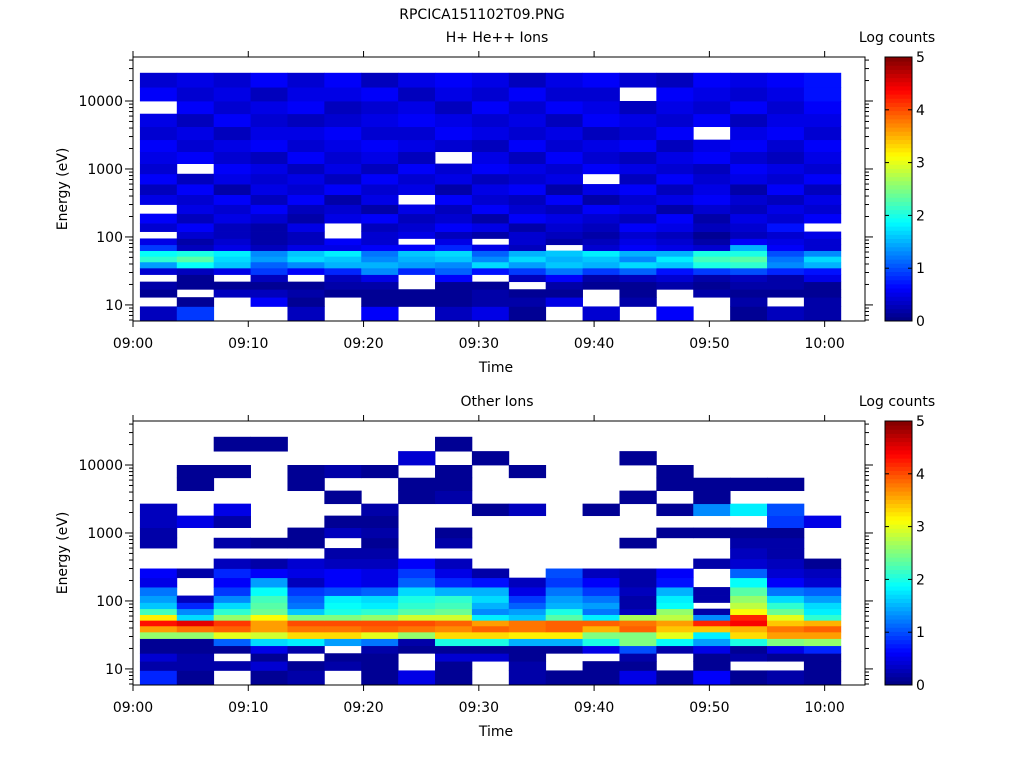 The height and width of the screenshot is (768, 1024). I want to click on colorbar: 0 1 2 3 4 5 Log counts, so click(897, 180).